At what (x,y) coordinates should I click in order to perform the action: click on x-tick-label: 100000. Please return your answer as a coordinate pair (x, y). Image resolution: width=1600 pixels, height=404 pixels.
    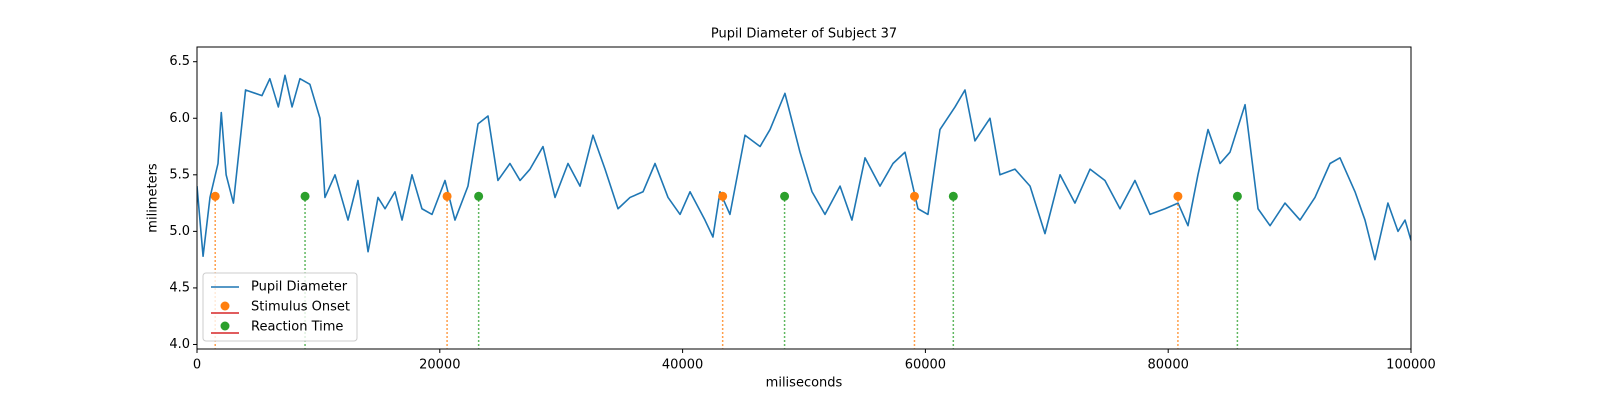
    Looking at the image, I should click on (1411, 365).